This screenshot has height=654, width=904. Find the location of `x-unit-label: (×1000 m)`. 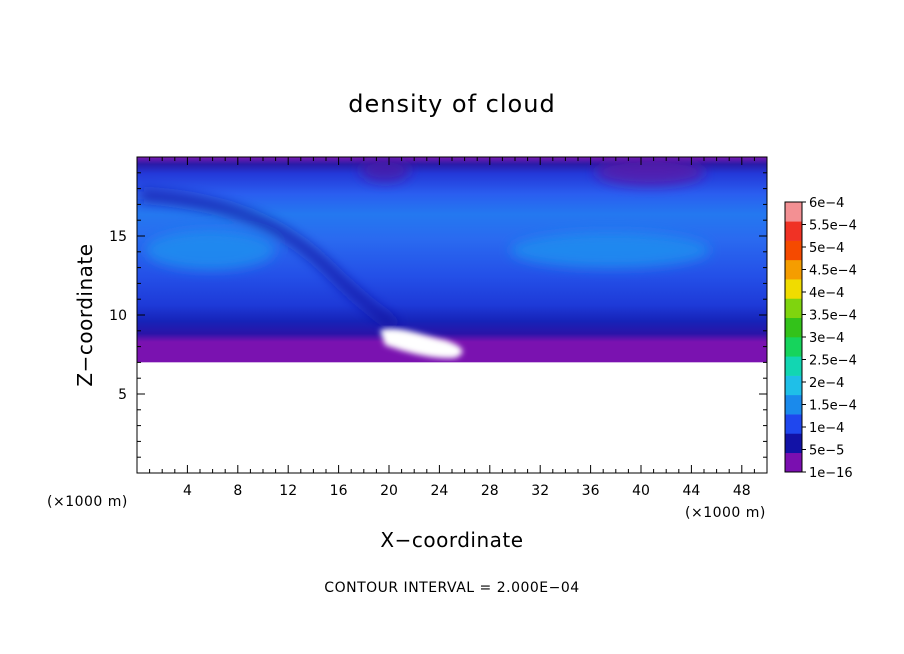

x-unit-label: (×1000 m) is located at coordinates (725, 513).